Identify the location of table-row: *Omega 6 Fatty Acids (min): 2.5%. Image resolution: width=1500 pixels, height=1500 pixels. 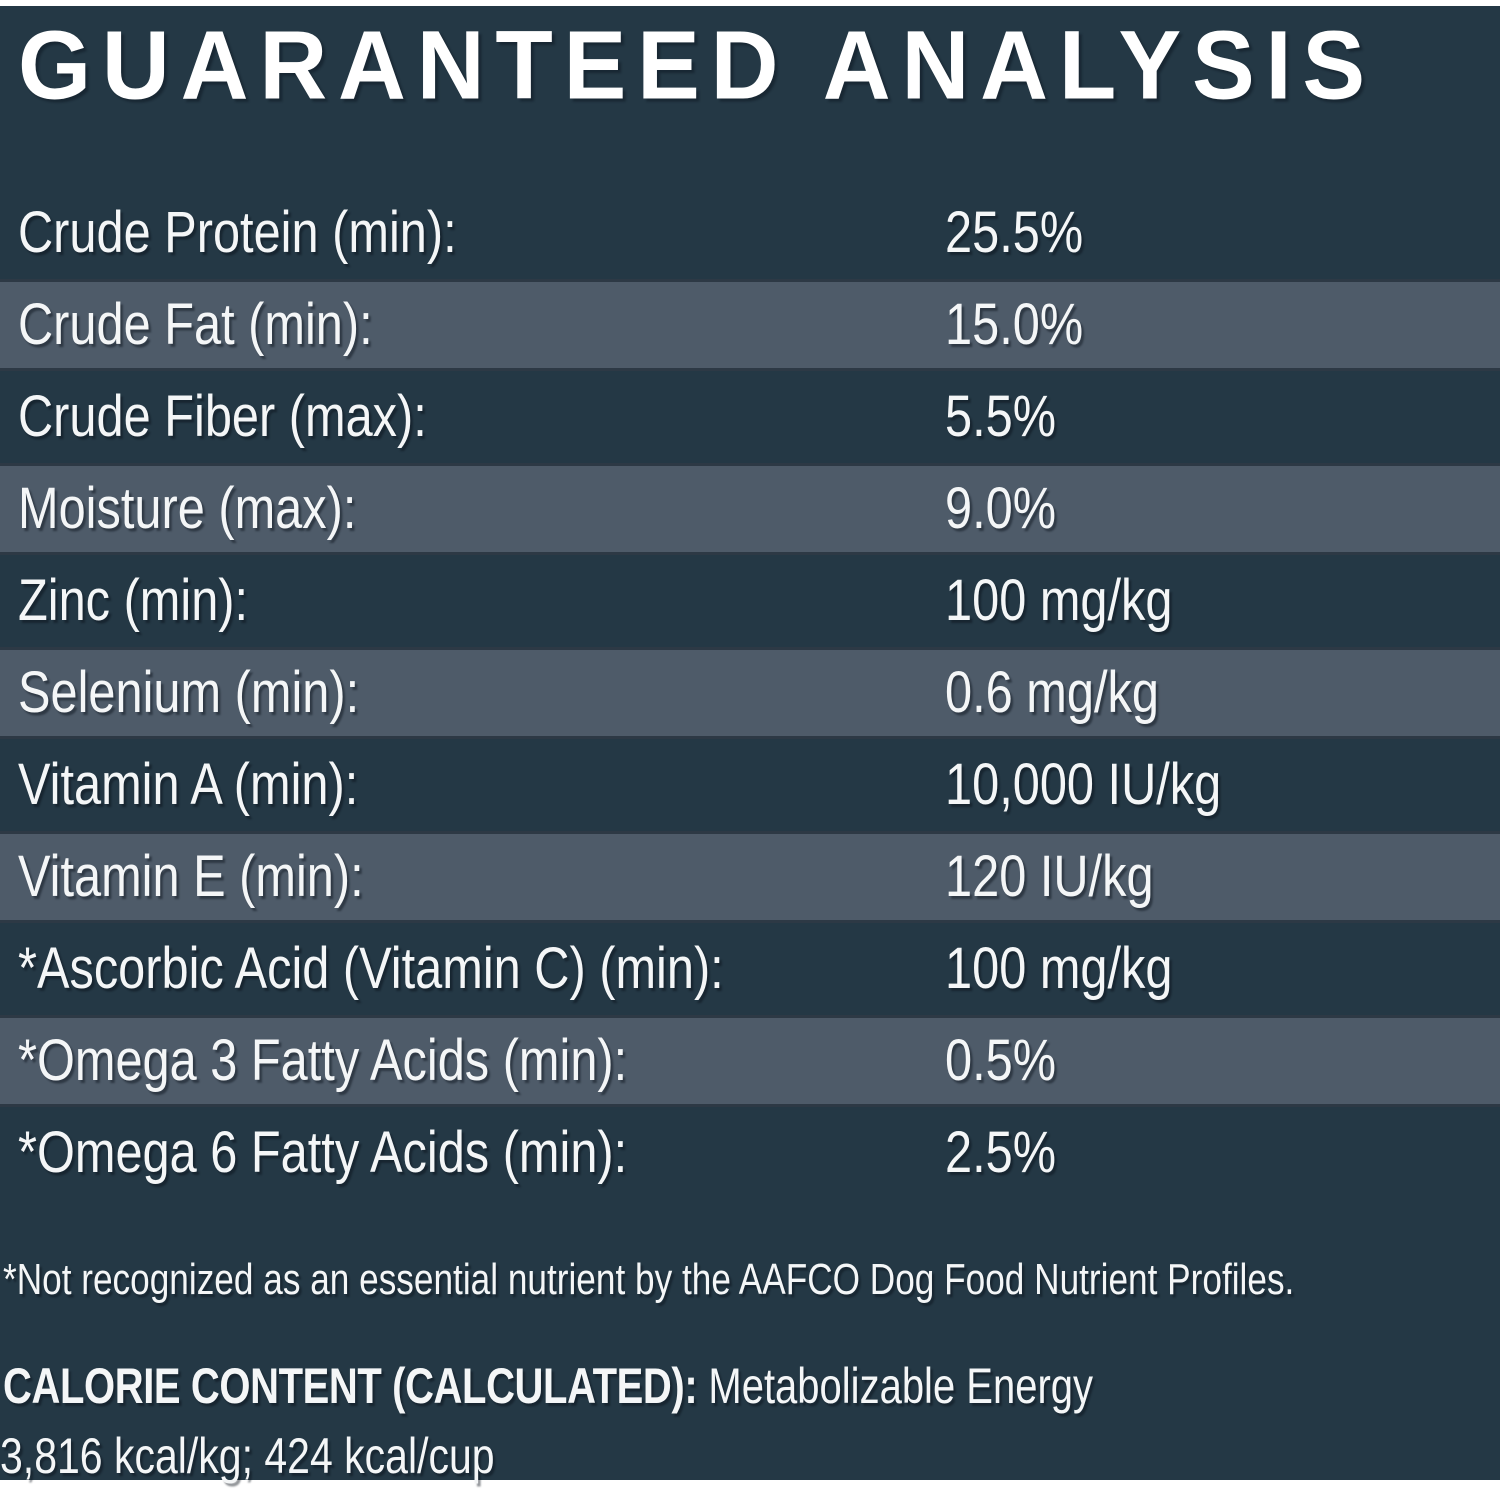
(750, 1153).